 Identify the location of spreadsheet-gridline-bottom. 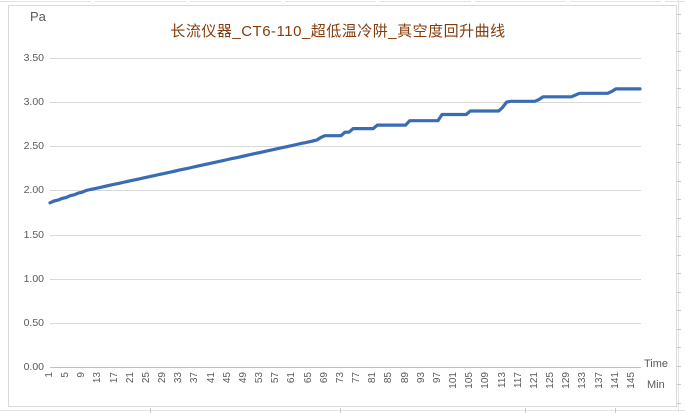
(342, 410).